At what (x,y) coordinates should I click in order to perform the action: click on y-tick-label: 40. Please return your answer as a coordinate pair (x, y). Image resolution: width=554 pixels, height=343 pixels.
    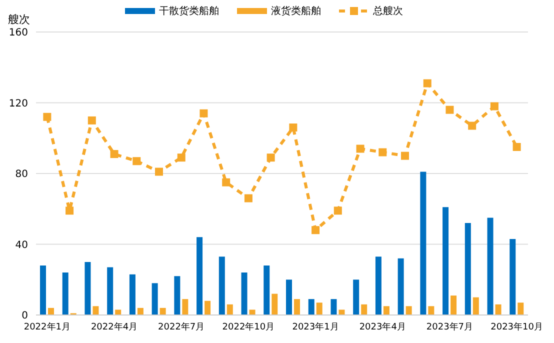
    Looking at the image, I should click on (21, 245).